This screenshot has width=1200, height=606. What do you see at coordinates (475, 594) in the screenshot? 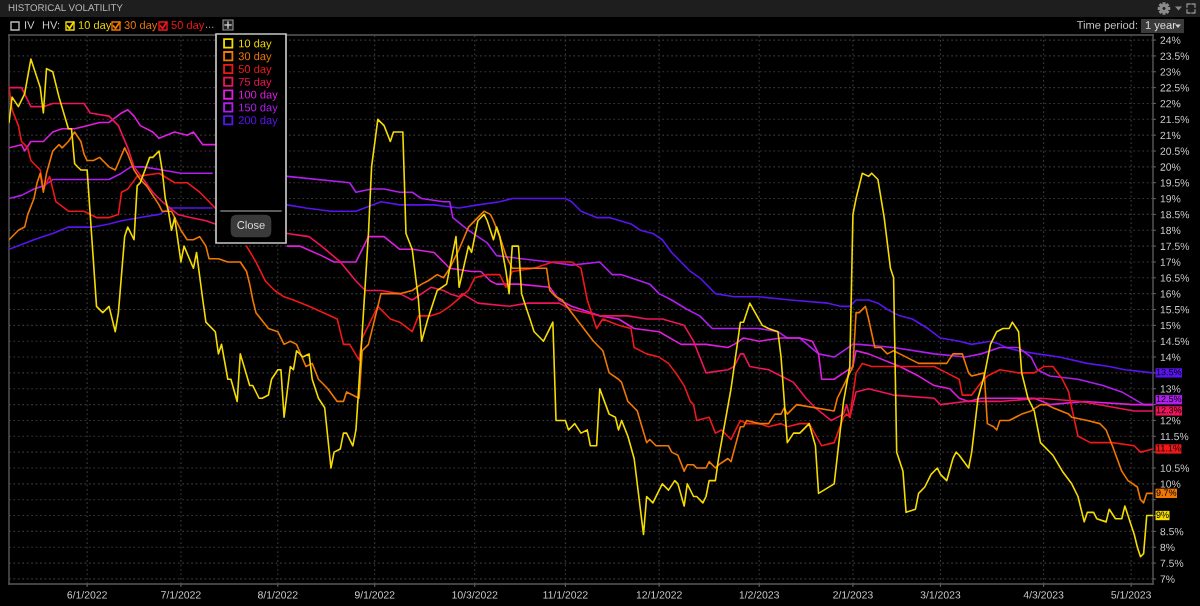
I see `x-tick-label: 10/3/2022` at bounding box center [475, 594].